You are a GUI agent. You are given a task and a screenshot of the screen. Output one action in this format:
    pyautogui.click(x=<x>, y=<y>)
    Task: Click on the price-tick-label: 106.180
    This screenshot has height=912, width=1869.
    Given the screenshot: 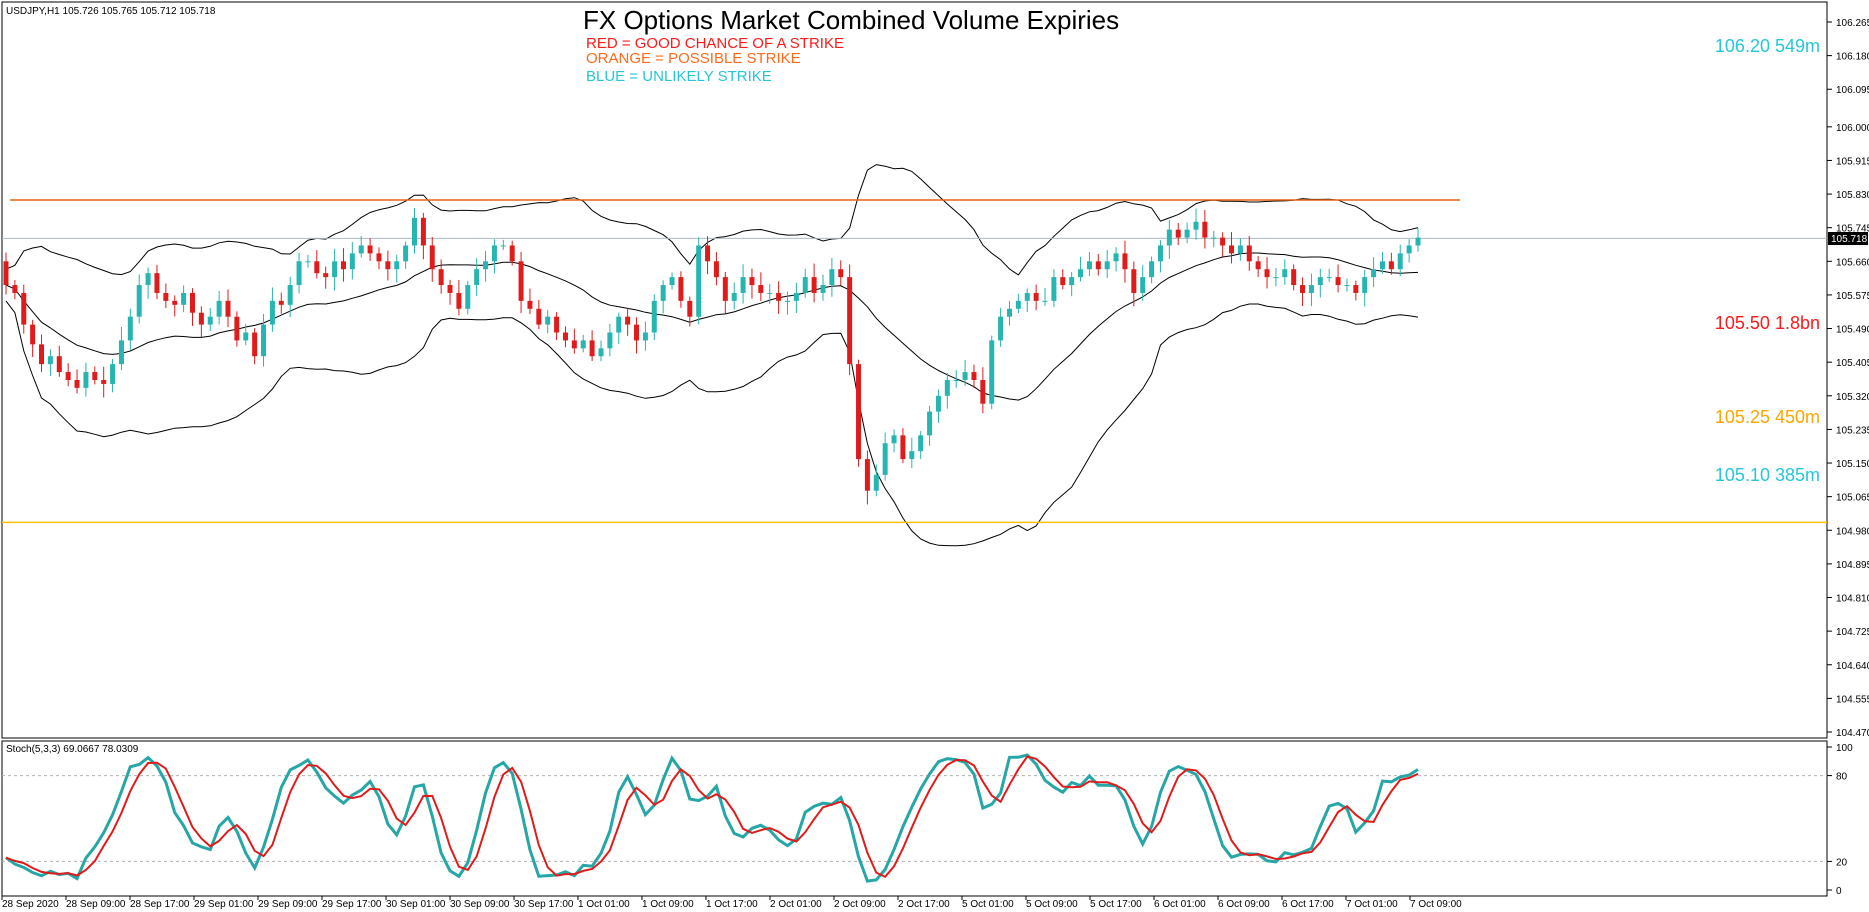 What is the action you would take?
    pyautogui.click(x=1852, y=57)
    